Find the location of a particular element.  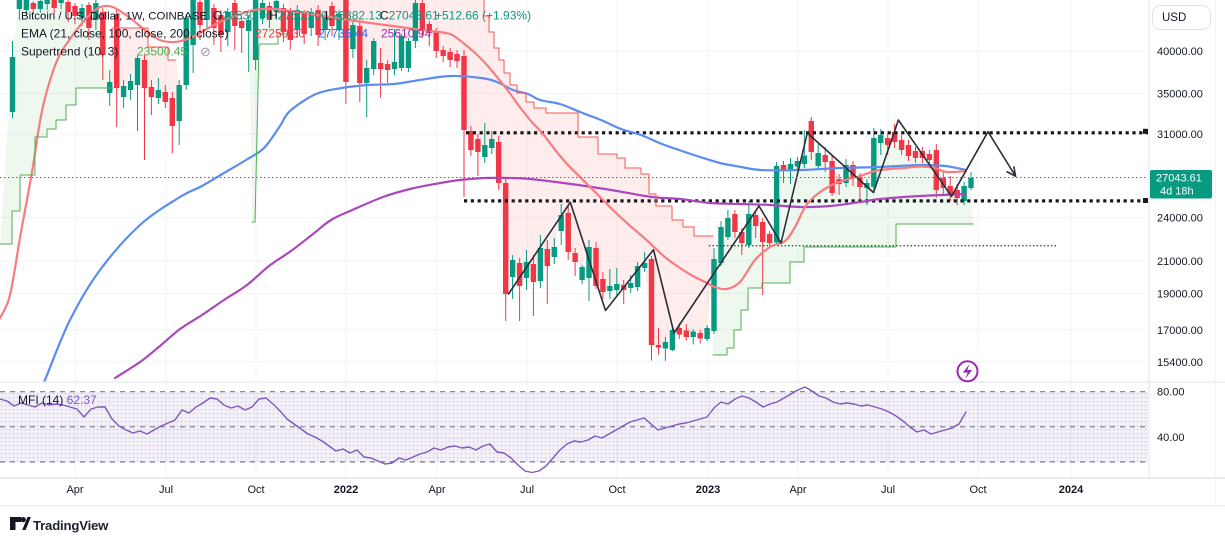

svg-text: 2022 is located at coordinates (346, 490).